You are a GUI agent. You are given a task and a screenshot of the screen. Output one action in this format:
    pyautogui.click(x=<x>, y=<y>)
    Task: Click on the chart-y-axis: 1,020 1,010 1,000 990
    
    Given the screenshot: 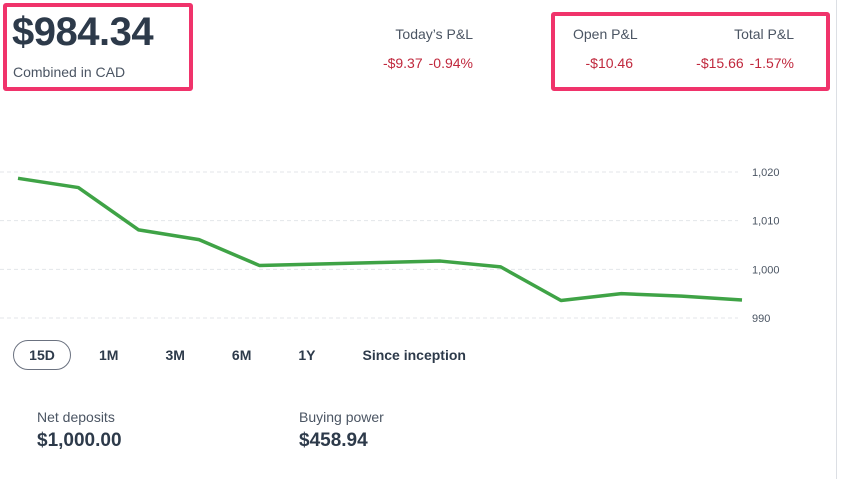 What is the action you would take?
    pyautogui.click(x=766, y=246)
    